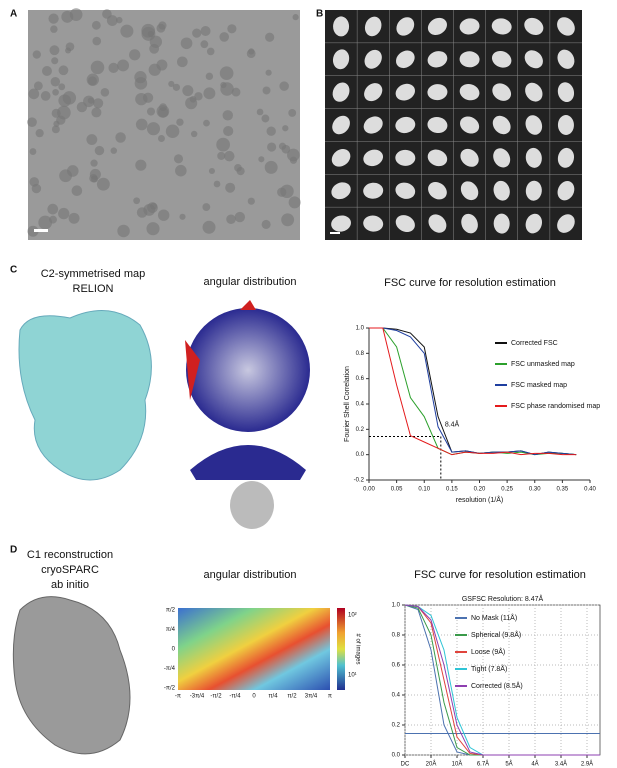 The image size is (617, 768). What do you see at coordinates (170, 689) in the screenshot?
I see `heatmap-y-label: -π/2` at bounding box center [170, 689].